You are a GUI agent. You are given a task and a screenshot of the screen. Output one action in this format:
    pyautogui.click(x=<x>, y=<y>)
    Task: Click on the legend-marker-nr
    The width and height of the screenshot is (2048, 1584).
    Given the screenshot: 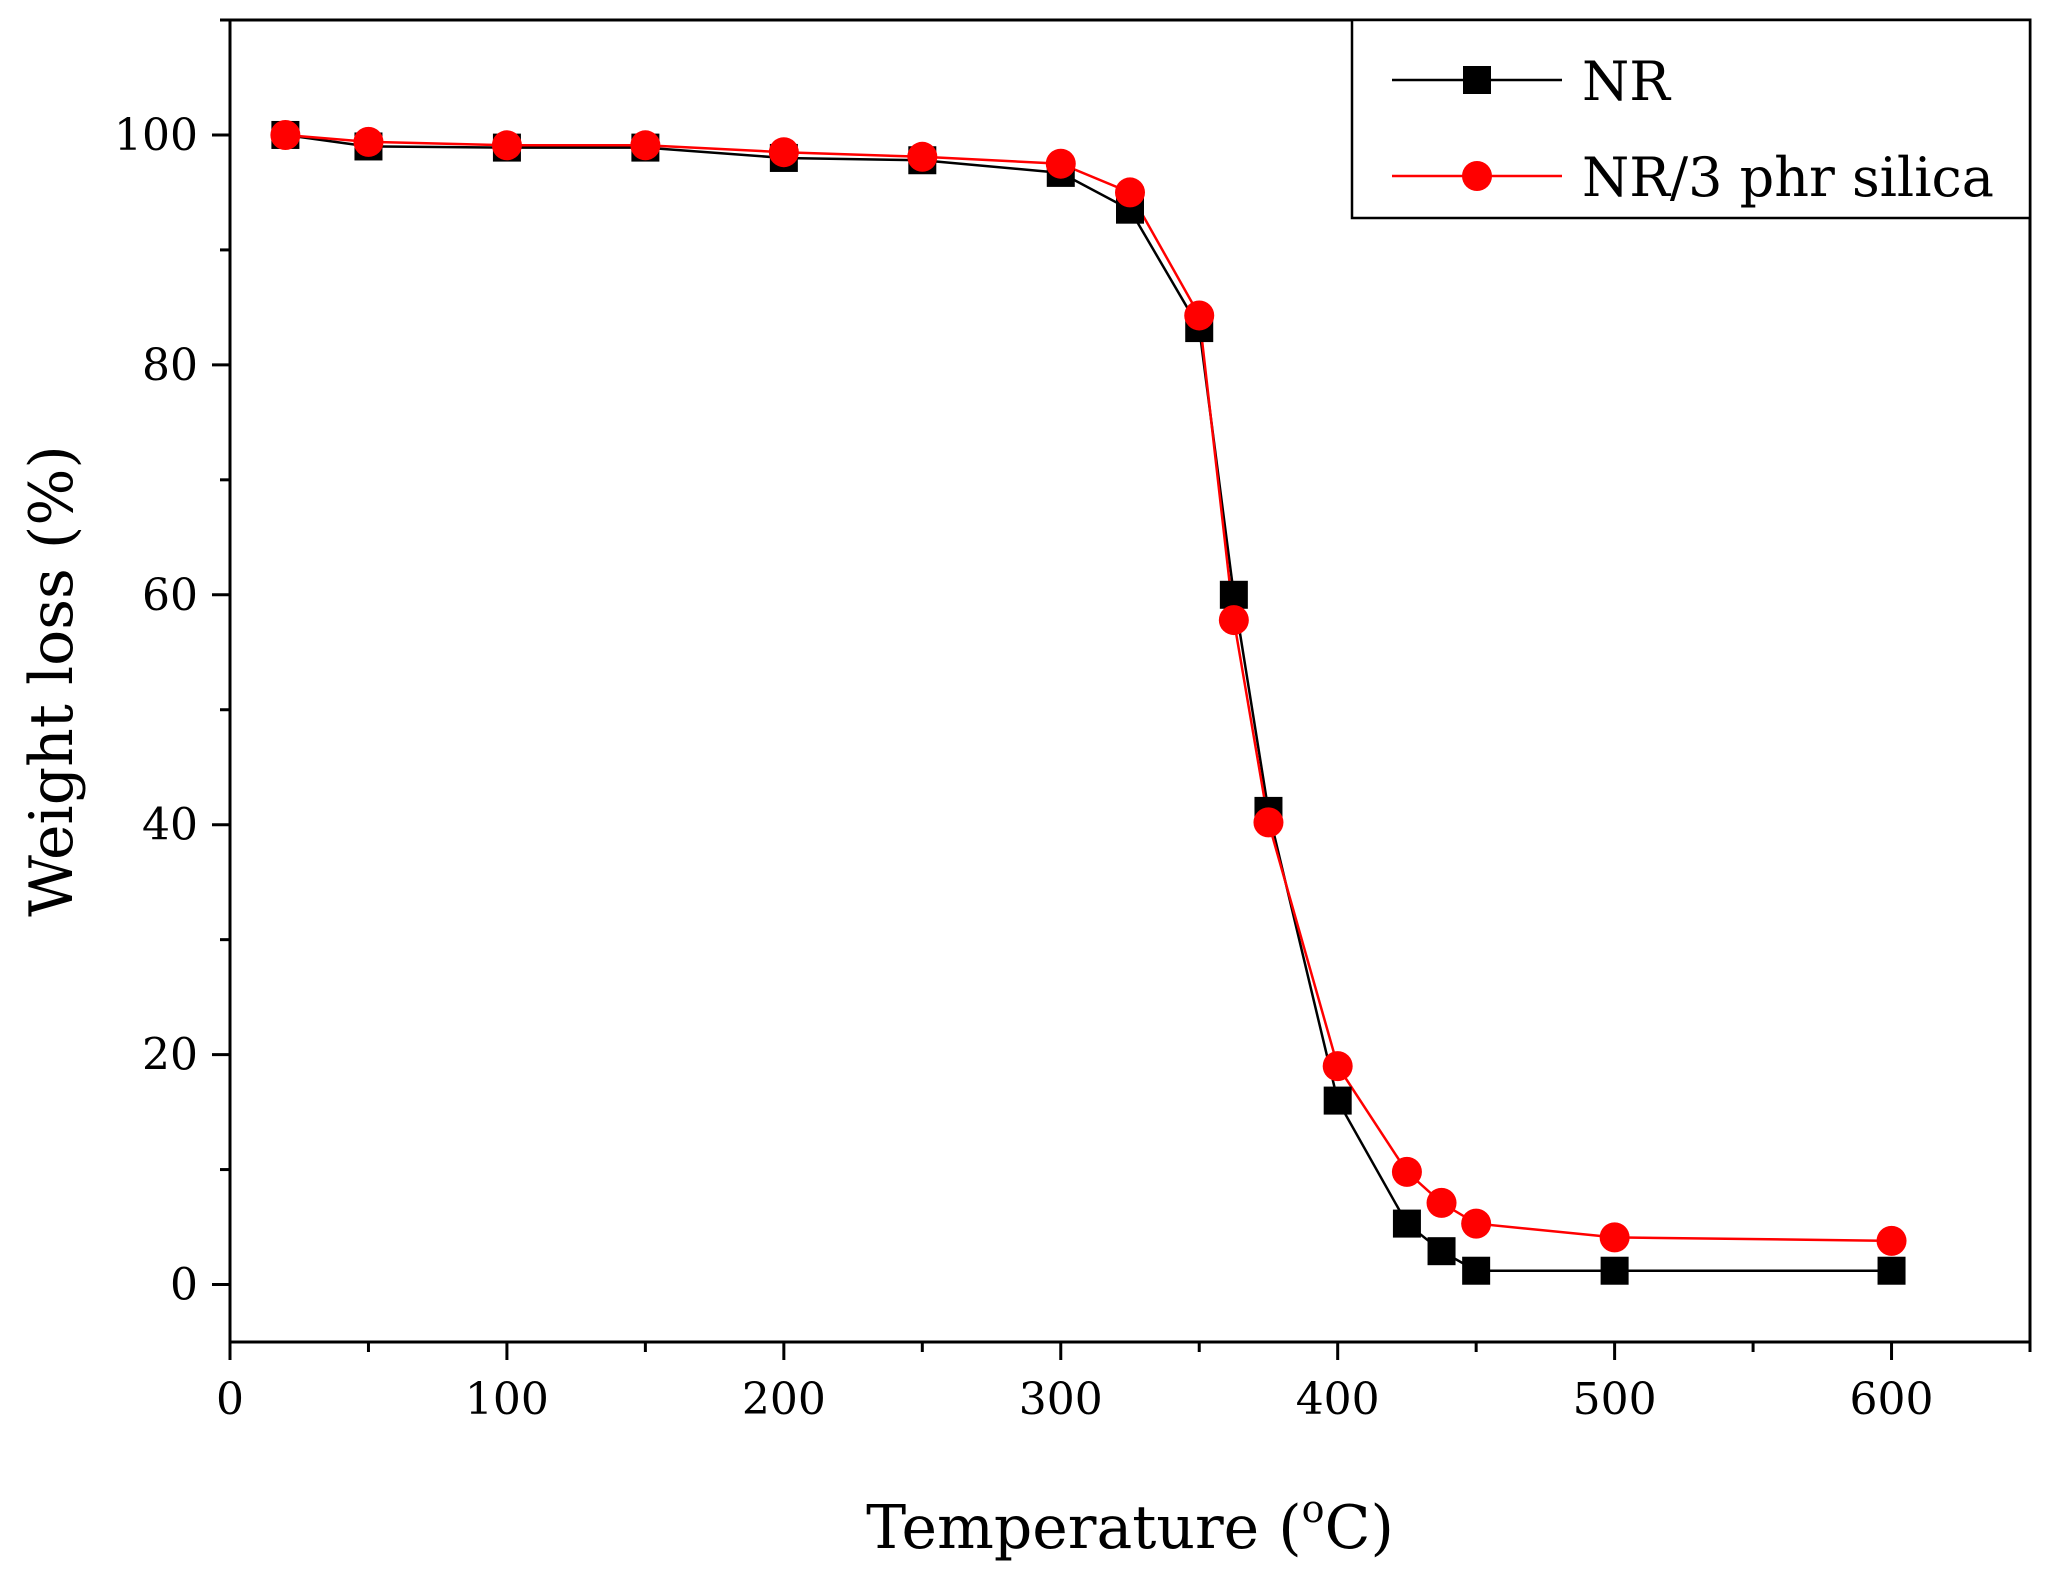 What is the action you would take?
    pyautogui.click(x=1477, y=80)
    